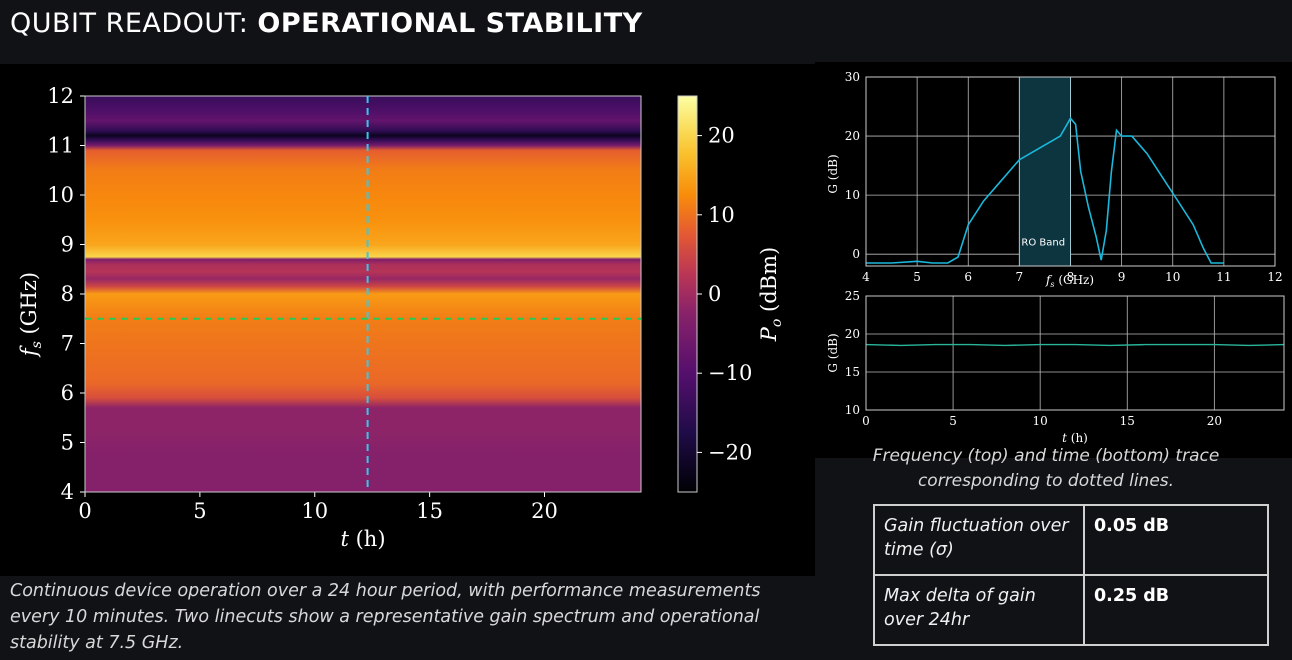 Image resolution: width=1292 pixels, height=660 pixels. What do you see at coordinates (833, 173) in the screenshot?
I see `freq-ylabel: G (dB)` at bounding box center [833, 173].